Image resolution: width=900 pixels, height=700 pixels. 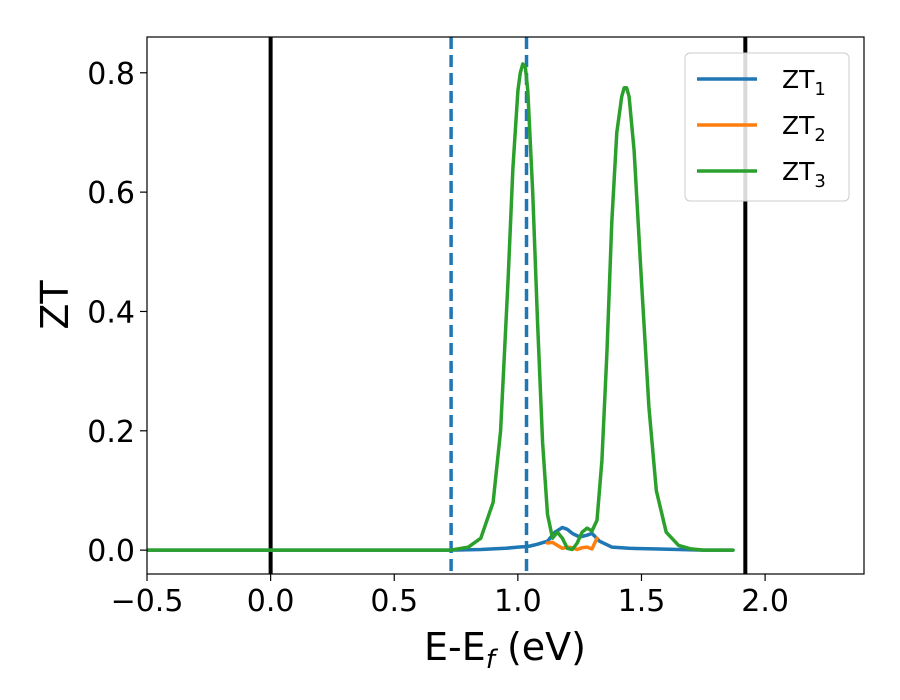 I want to click on legend-label-subscript: 2, so click(x=819, y=135).